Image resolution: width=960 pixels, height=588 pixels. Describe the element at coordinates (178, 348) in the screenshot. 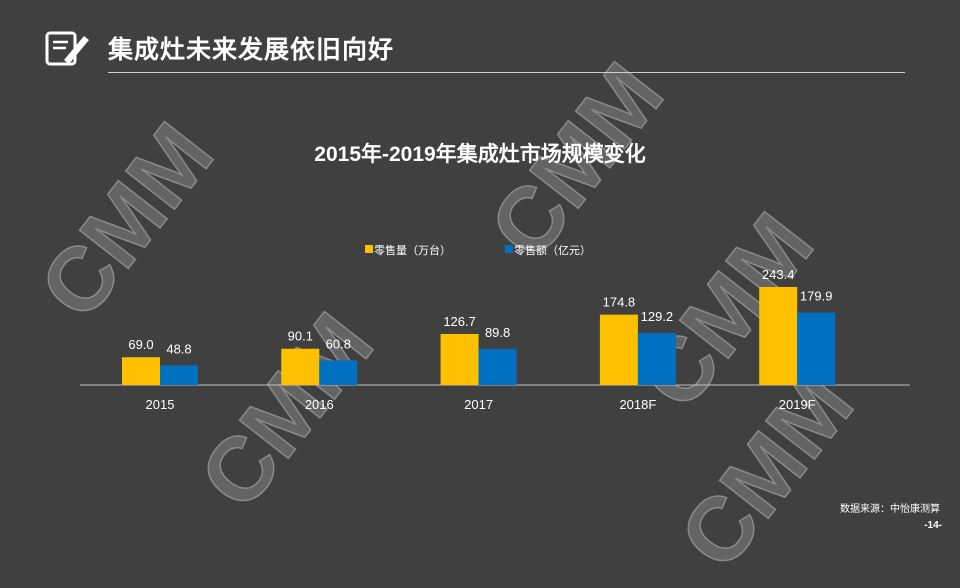

I see `data-label: 48.8` at that location.